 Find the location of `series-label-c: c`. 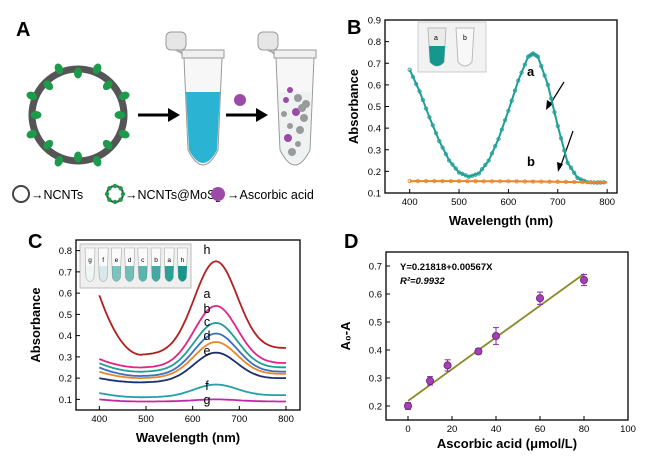

series-label-c: c is located at coordinates (207, 322).